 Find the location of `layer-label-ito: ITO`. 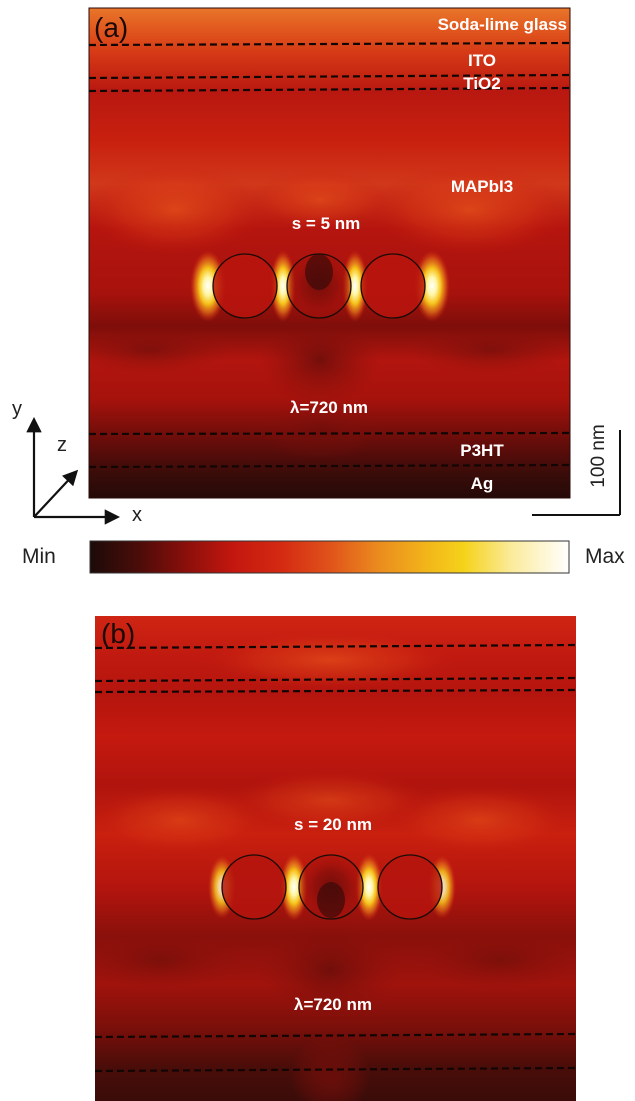

layer-label-ito: ITO is located at coordinates (482, 60).